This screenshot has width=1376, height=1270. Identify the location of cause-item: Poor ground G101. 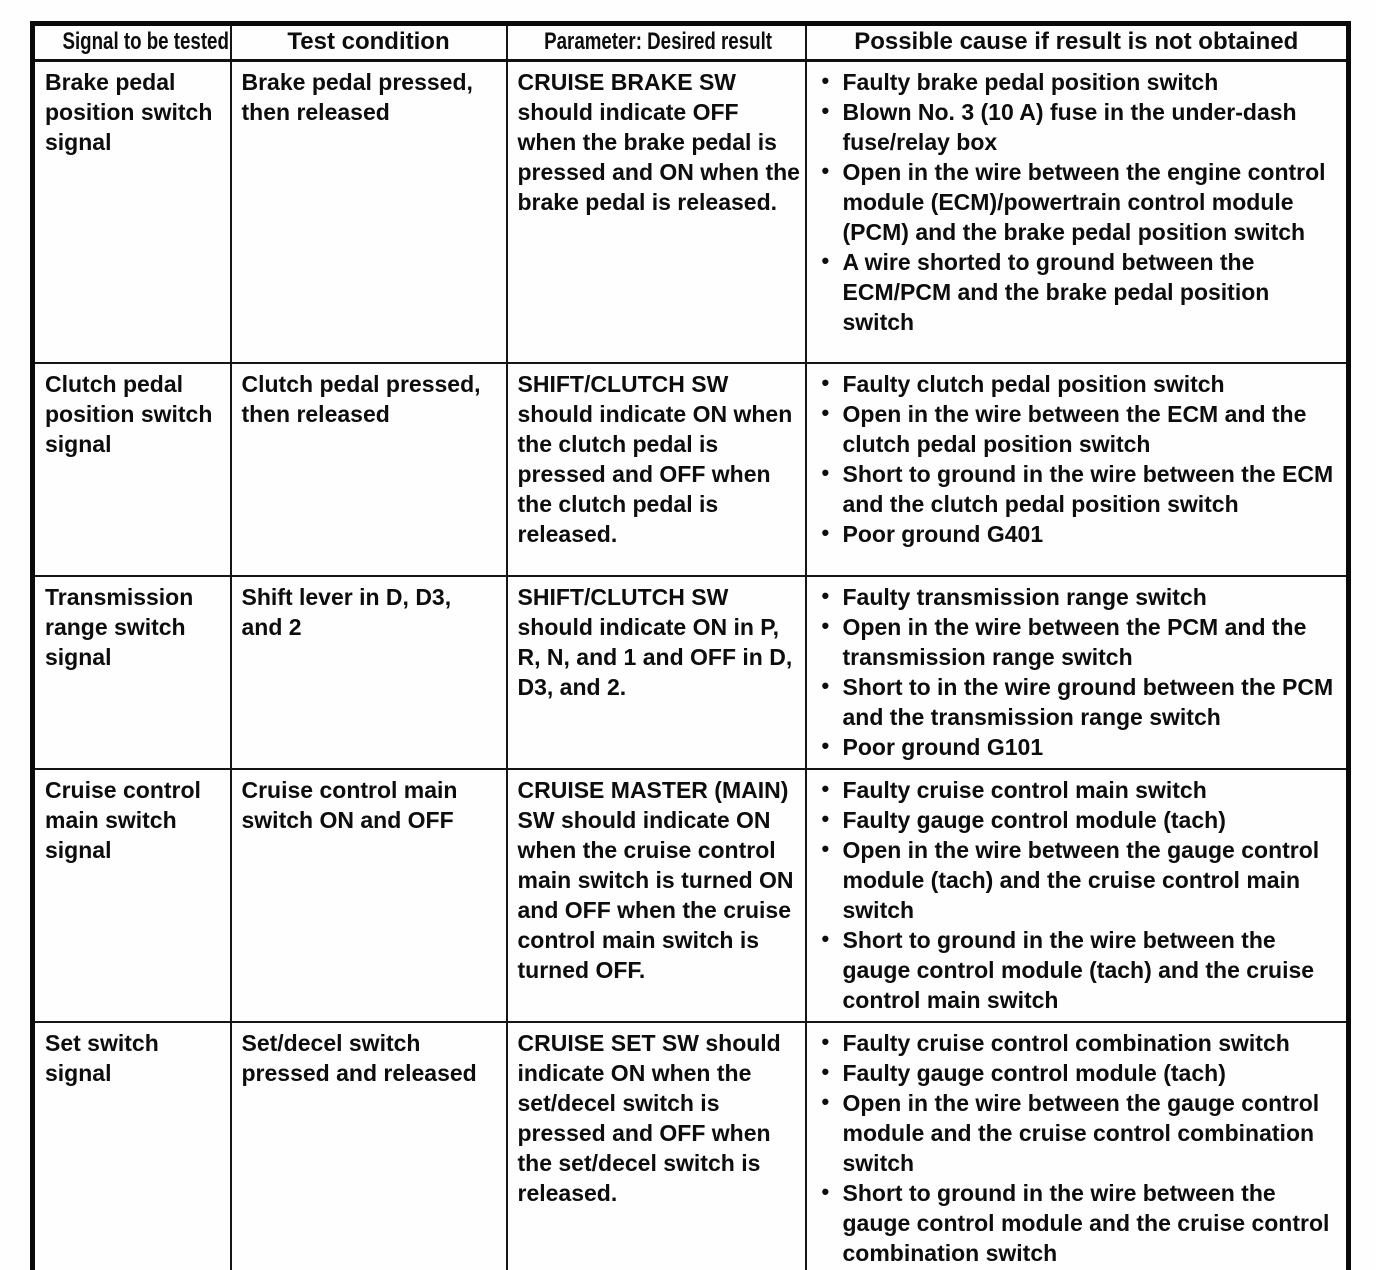
(1078, 746).